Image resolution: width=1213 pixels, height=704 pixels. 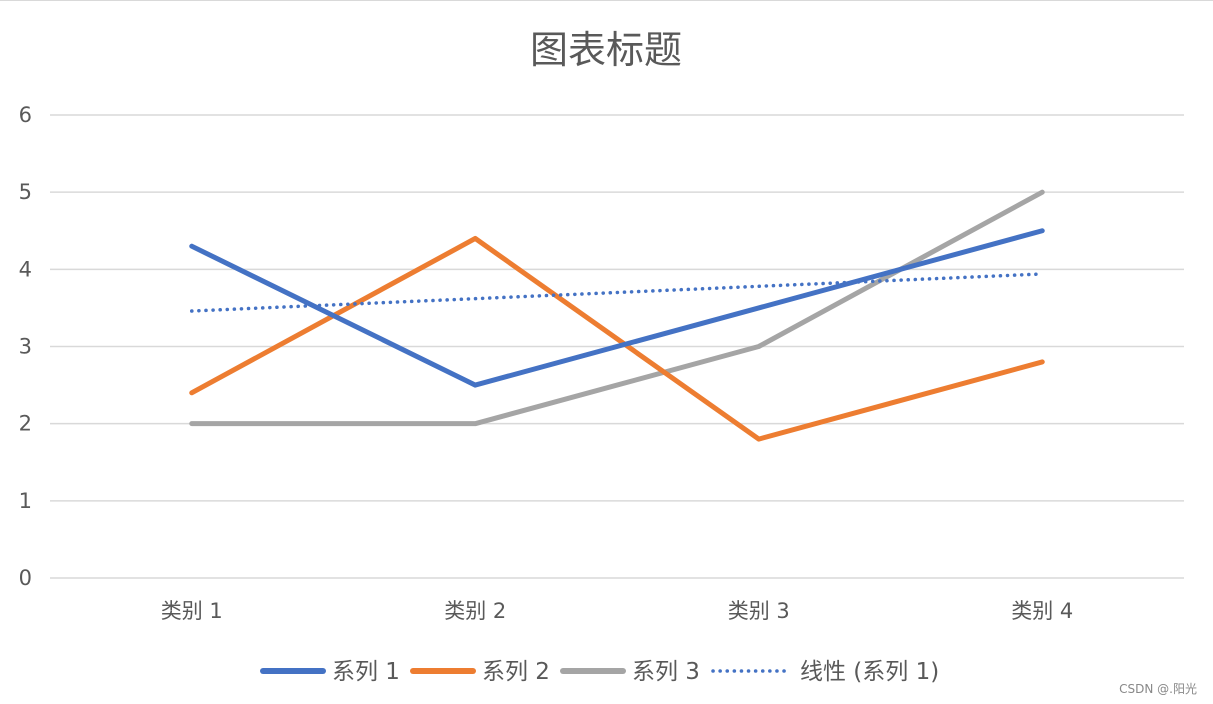 I want to click on watermark: CSDN @.阳光, so click(x=1158, y=689).